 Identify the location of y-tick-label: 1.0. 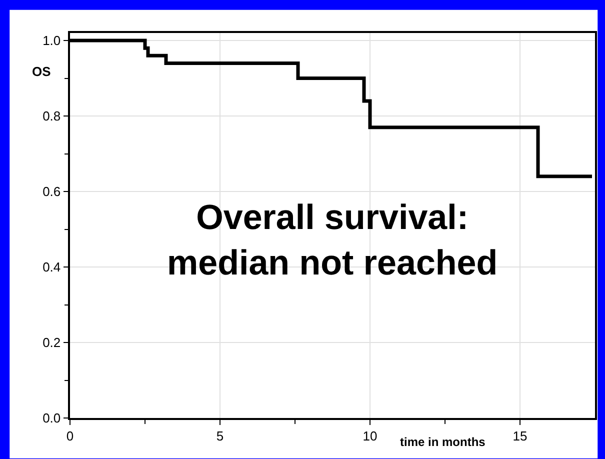
(51, 40).